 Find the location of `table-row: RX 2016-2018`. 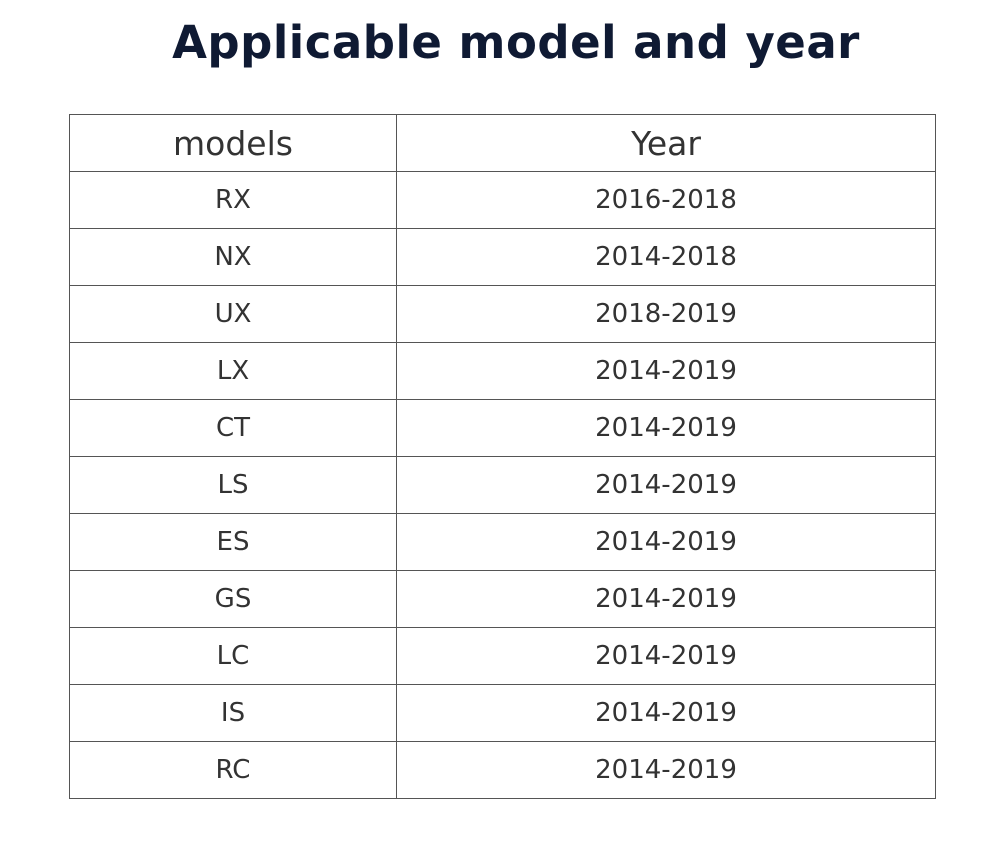

table-row: RX 2016-2018 is located at coordinates (502, 200).